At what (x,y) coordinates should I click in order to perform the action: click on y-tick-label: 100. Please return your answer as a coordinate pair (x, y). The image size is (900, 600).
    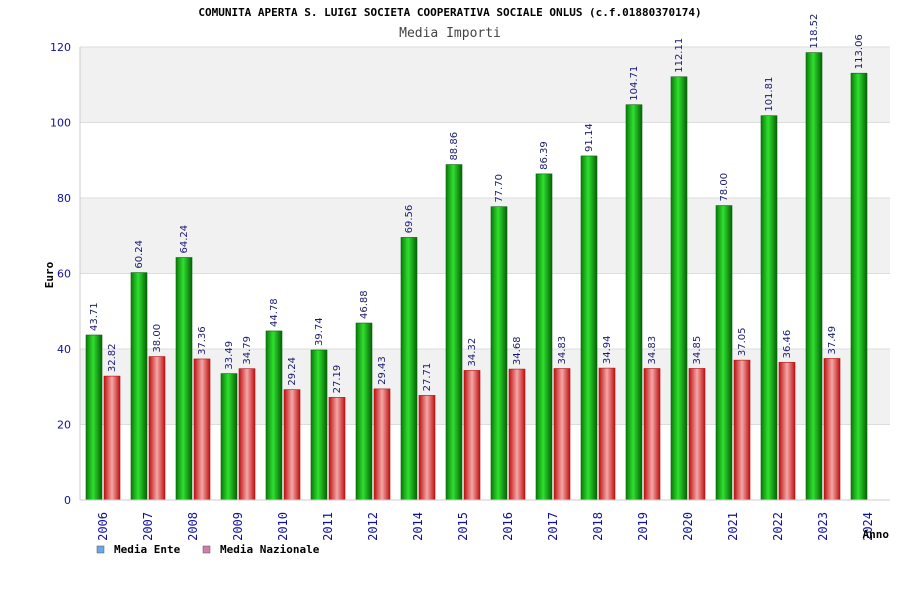
    Looking at the image, I should click on (60, 123).